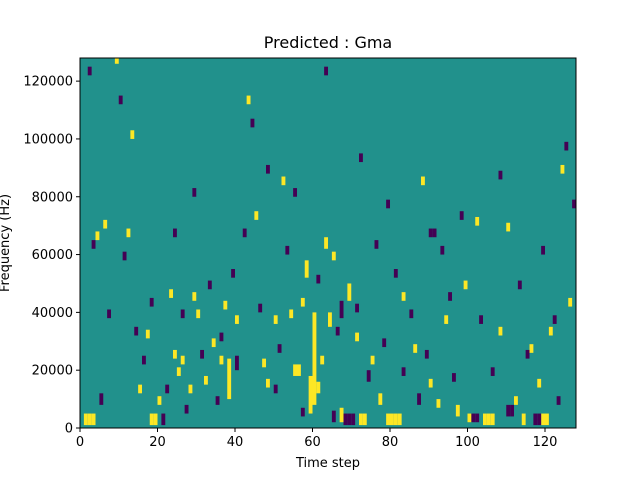 This screenshot has height=480, width=640. What do you see at coordinates (69, 429) in the screenshot?
I see `y-tick-label-0: 0` at bounding box center [69, 429].